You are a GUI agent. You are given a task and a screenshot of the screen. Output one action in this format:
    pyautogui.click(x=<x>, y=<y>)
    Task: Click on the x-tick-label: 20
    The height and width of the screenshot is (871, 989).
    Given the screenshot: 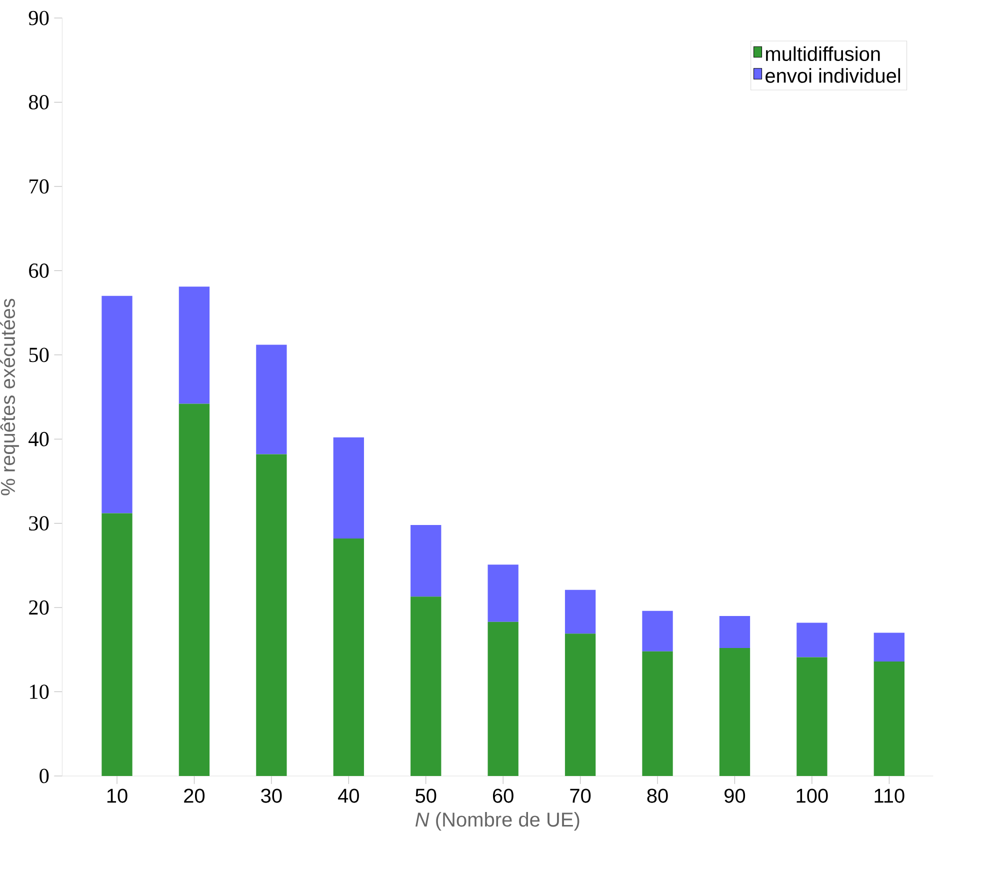 What is the action you would take?
    pyautogui.click(x=194, y=795)
    